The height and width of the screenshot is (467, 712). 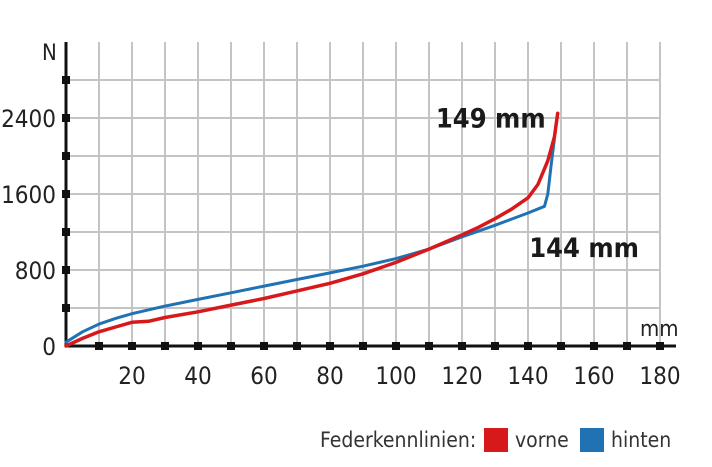 I want to click on y-axis-ticks: 0 800 1600 2400, so click(x=35, y=218).